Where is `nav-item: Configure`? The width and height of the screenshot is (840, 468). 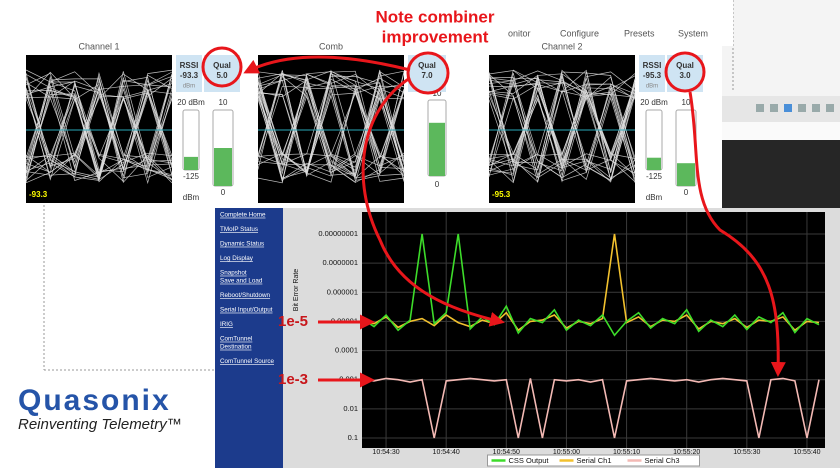
nav-item: Configure is located at coordinates (579, 33).